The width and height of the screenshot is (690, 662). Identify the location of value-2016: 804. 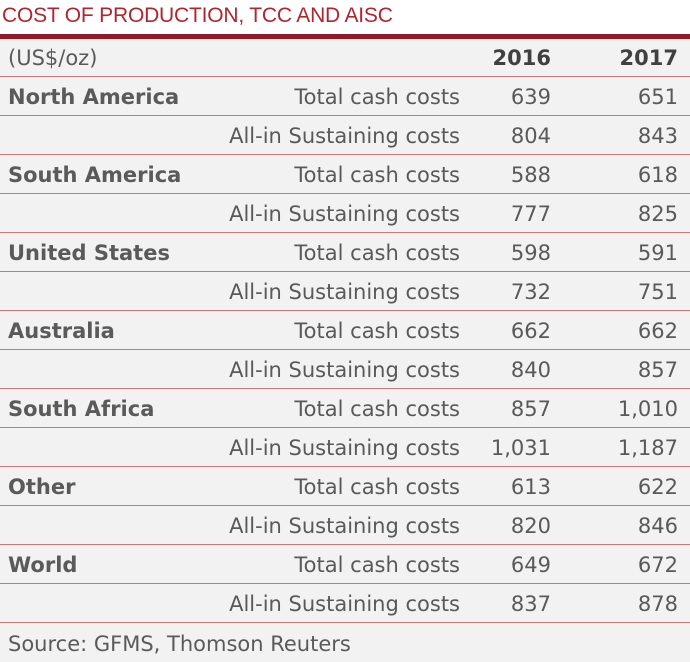
(530, 136).